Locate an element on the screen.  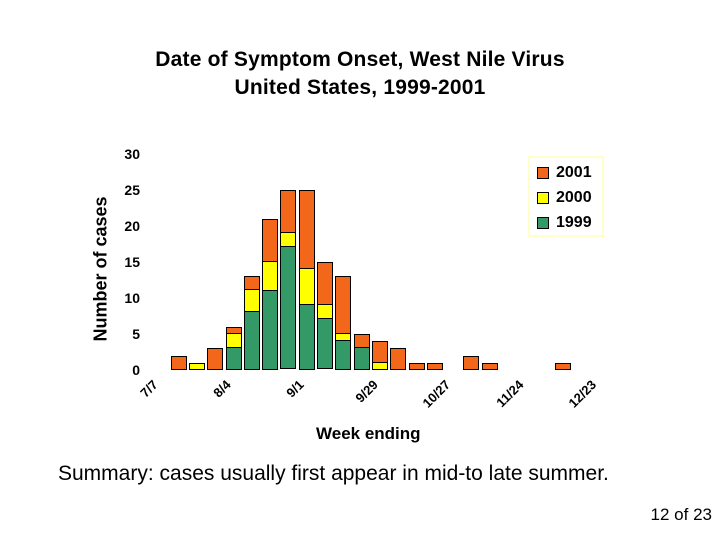
bar-9/1 is located at coordinates (288, 280).